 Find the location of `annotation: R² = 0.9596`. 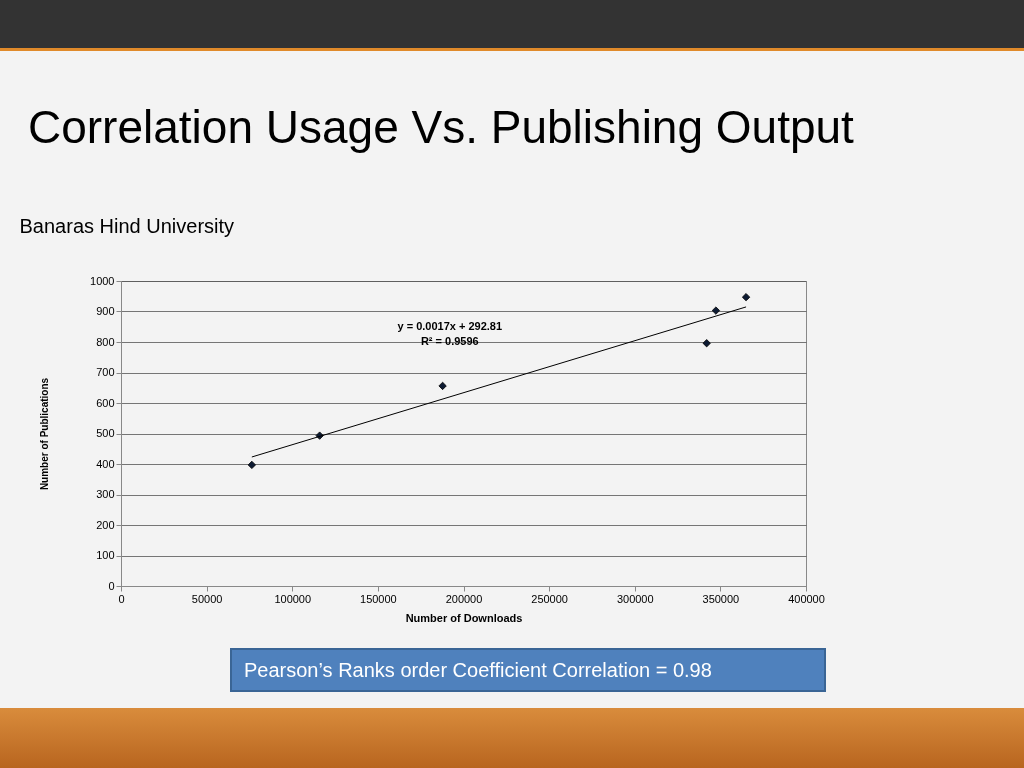

annotation: R² = 0.9596 is located at coordinates (449, 341).